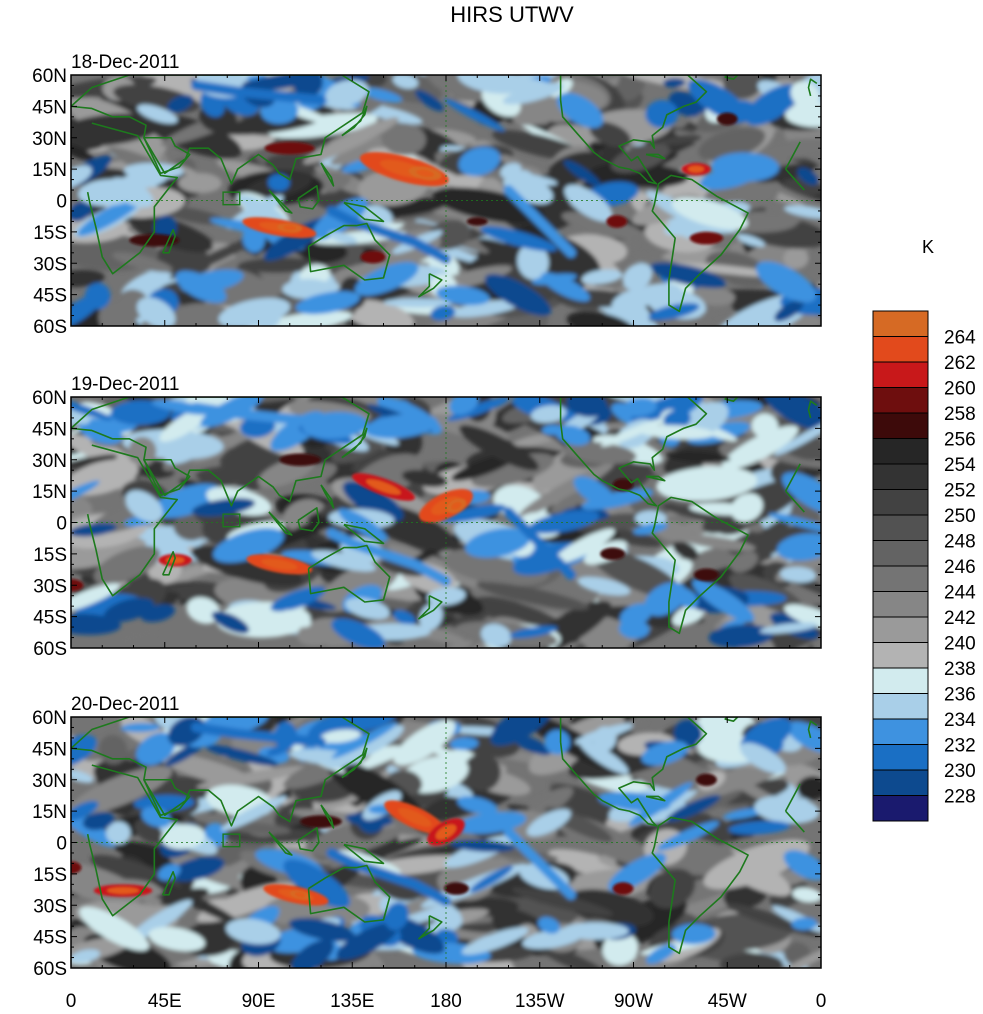 The height and width of the screenshot is (1014, 983). What do you see at coordinates (960, 771) in the screenshot?
I see `colorbar-label: 230` at bounding box center [960, 771].